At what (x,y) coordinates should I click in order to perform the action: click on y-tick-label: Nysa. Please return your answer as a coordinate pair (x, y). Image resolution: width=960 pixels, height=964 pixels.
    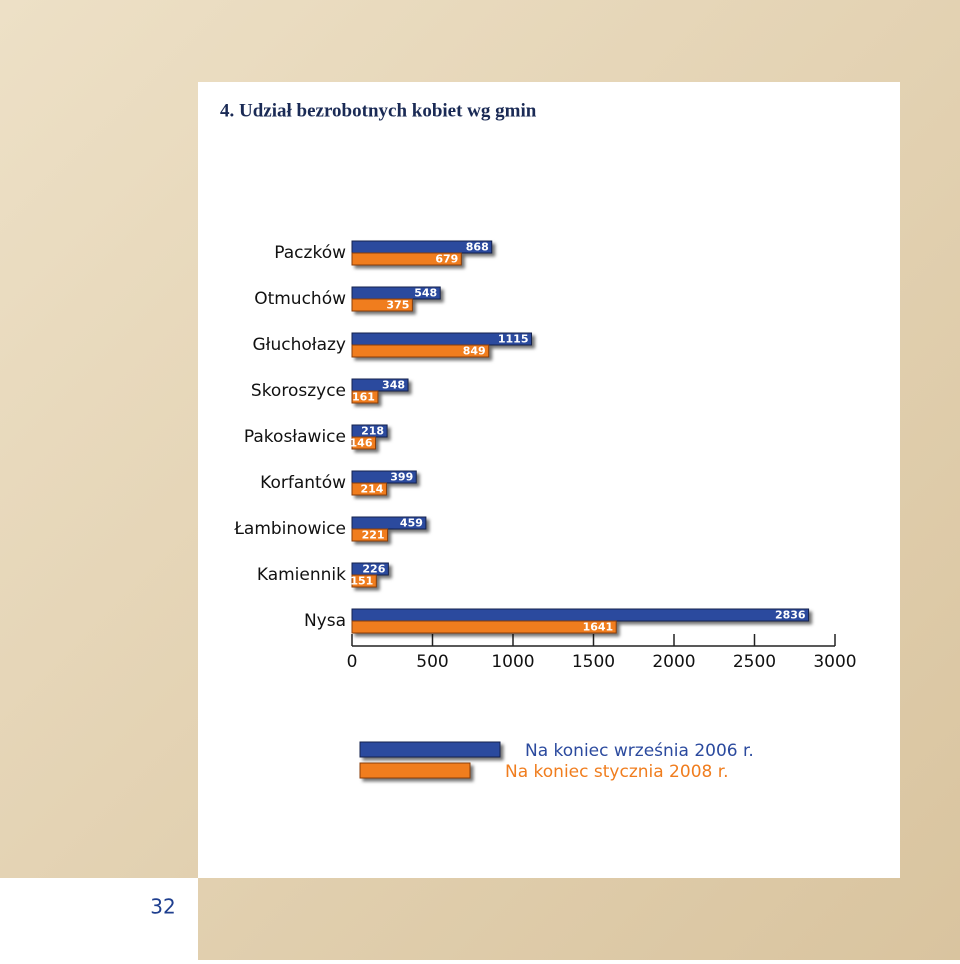
    Looking at the image, I should click on (325, 621).